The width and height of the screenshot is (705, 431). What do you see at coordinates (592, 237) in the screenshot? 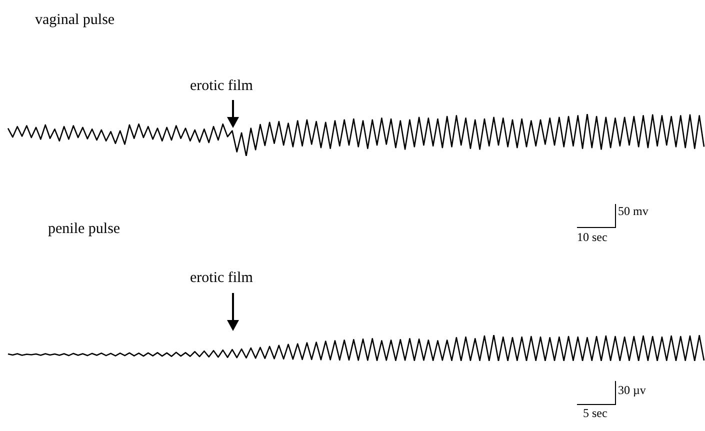
I see `text: 10 sec` at bounding box center [592, 237].